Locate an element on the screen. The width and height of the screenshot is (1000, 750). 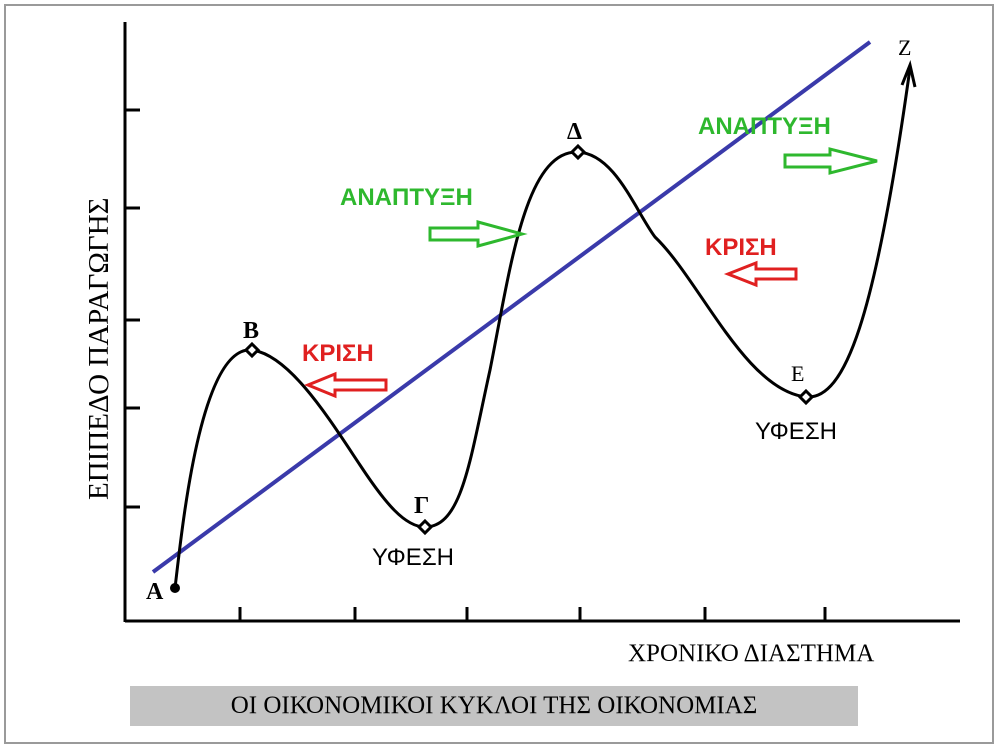
point-g-label: Γ is located at coordinates (421, 506).